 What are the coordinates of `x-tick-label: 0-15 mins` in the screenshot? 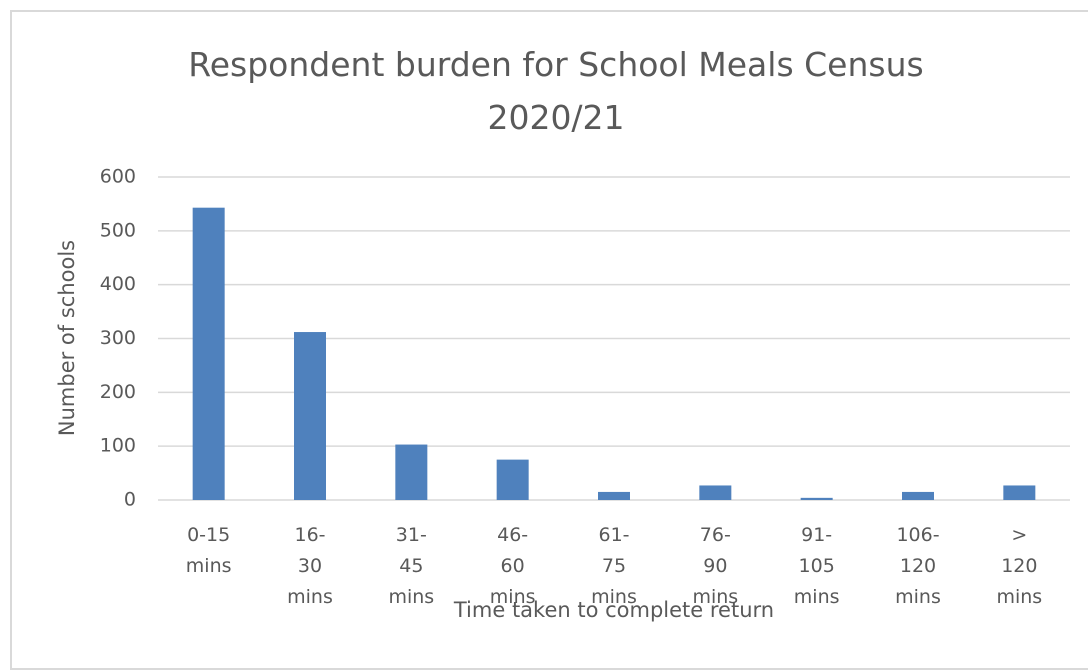 It's located at (208, 550).